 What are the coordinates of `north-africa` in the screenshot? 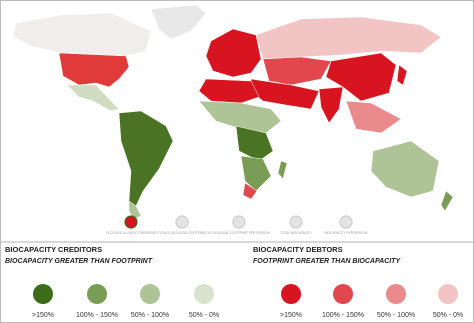 It's located at (229, 91).